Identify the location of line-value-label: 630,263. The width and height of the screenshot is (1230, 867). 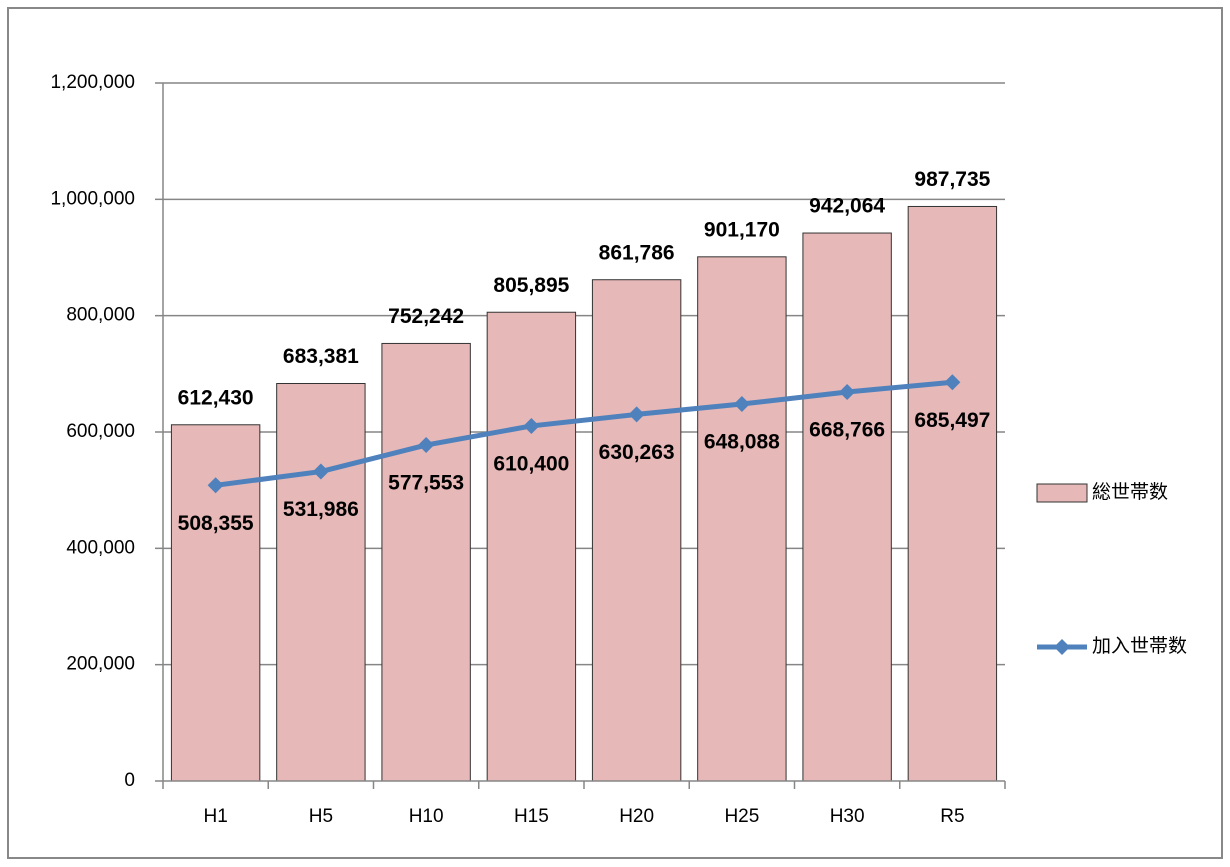
(637, 452).